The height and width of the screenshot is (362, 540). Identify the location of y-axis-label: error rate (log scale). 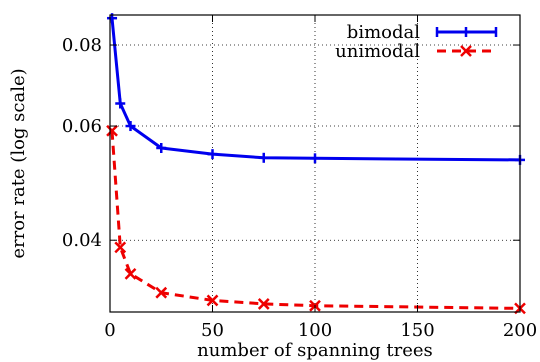
(18, 163).